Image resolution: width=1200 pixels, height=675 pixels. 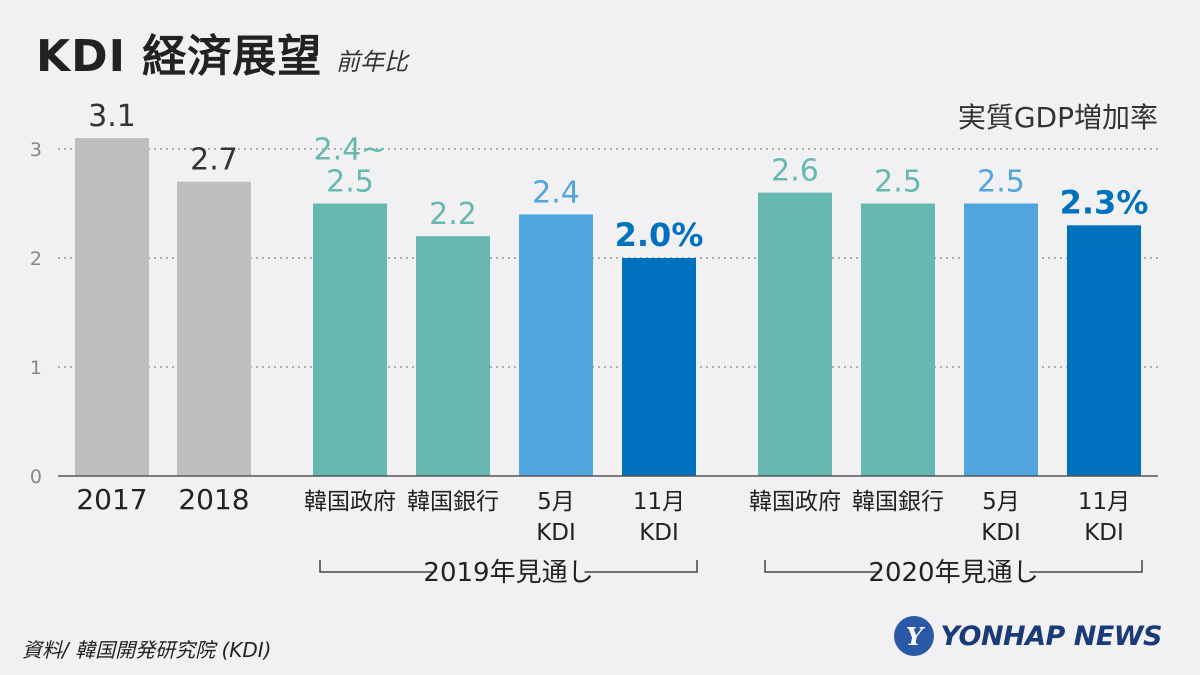 I want to click on data-label: 2.4, so click(x=556, y=192).